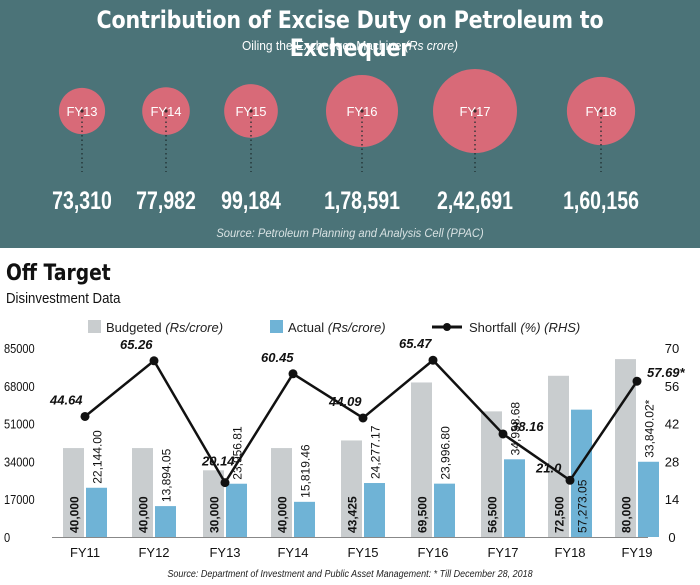  I want to click on x-tick-FY11: FY11, so click(85, 552).